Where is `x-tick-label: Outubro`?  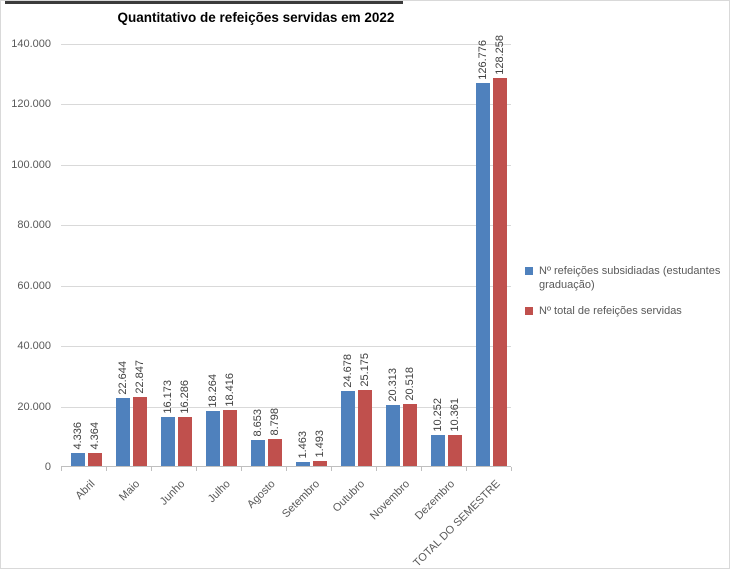 x-tick-label: Outubro is located at coordinates (349, 496).